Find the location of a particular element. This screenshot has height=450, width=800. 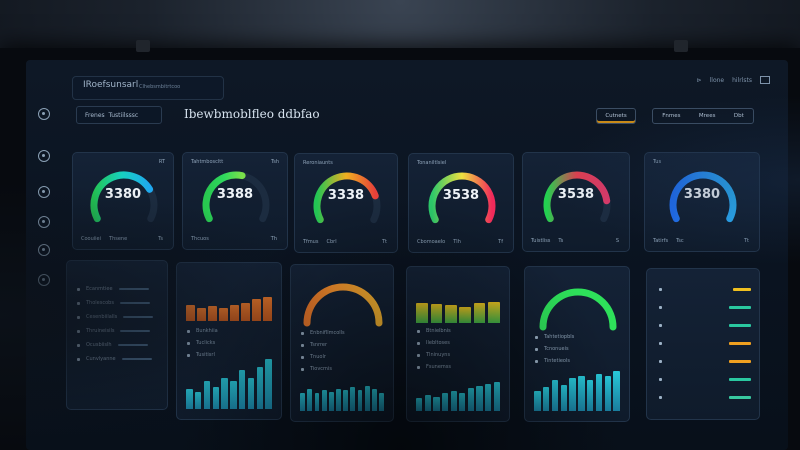

period-option-1: Fnmes is located at coordinates (671, 116).